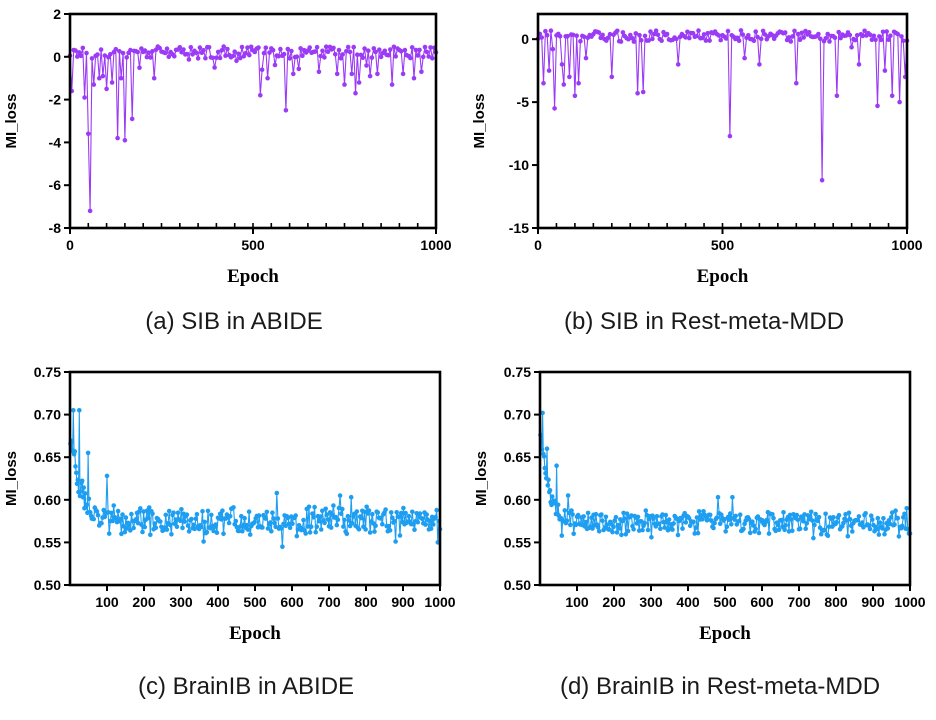  I want to click on x-tick-label: 200, so click(144, 602).